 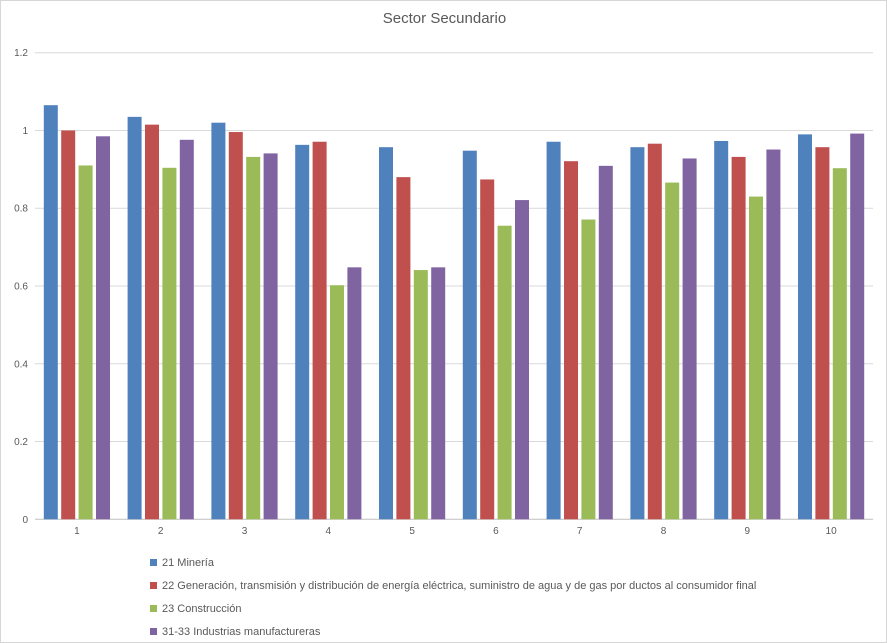 I want to click on x-tick-label: 4, so click(x=329, y=531).